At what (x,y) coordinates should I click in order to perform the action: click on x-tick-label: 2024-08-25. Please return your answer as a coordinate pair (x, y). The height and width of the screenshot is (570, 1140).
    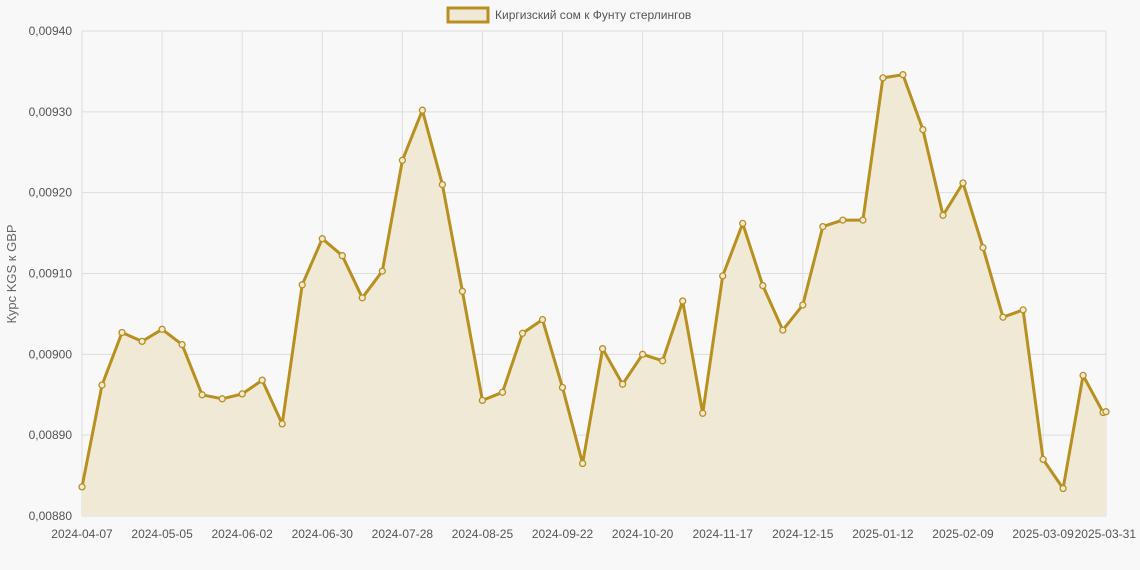
    Looking at the image, I should click on (483, 534).